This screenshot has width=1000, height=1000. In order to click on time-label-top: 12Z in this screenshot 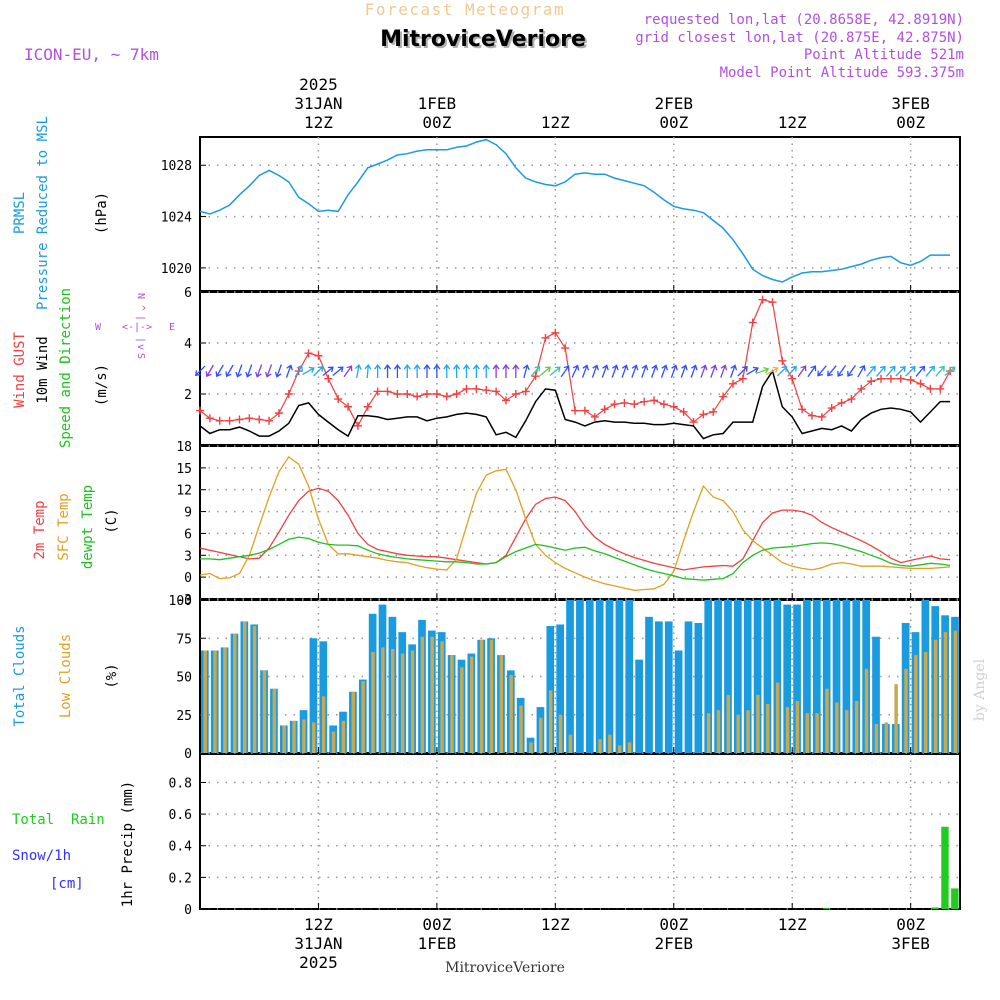, I will do `click(792, 122)`.